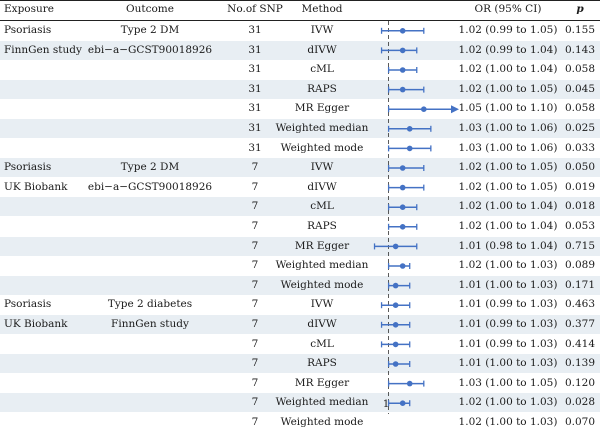 This screenshot has height=432, width=600. What do you see at coordinates (580, 206) in the screenshot?
I see `row-p-value: 0.018` at bounding box center [580, 206].